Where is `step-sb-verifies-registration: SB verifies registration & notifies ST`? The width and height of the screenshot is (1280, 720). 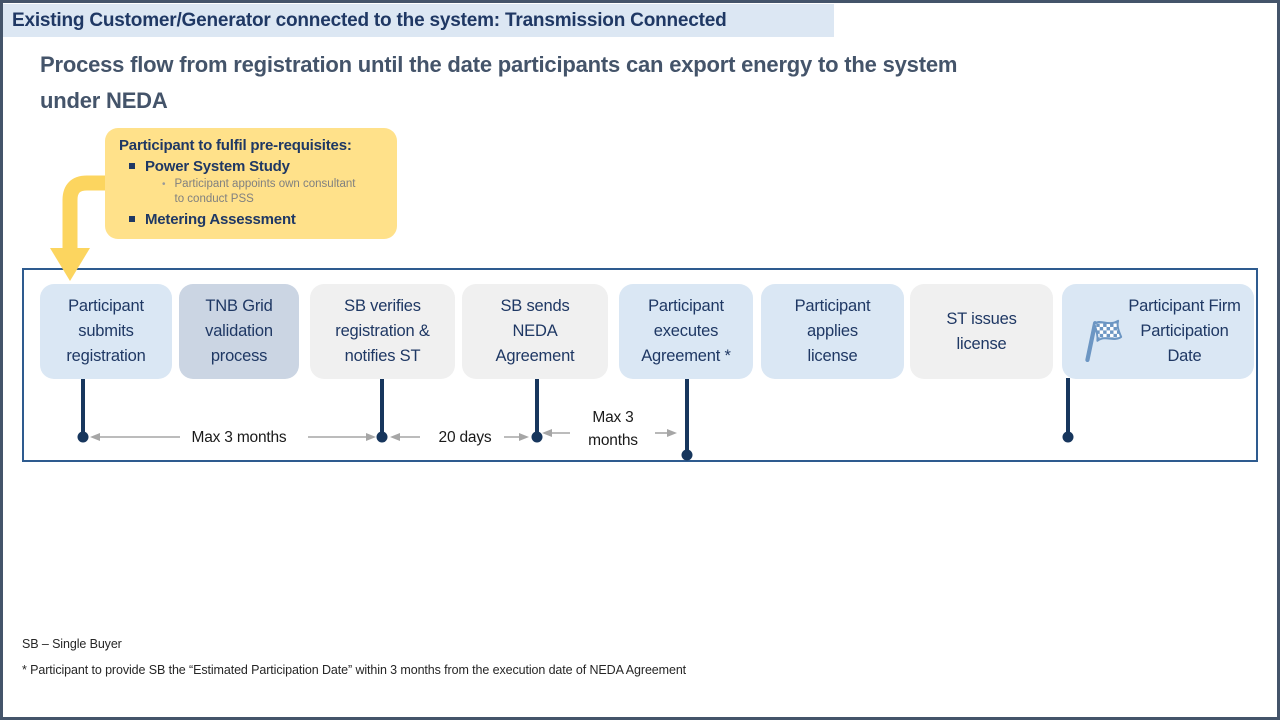 step-sb-verifies-registration: SB verifies registration & notifies ST is located at coordinates (382, 331).